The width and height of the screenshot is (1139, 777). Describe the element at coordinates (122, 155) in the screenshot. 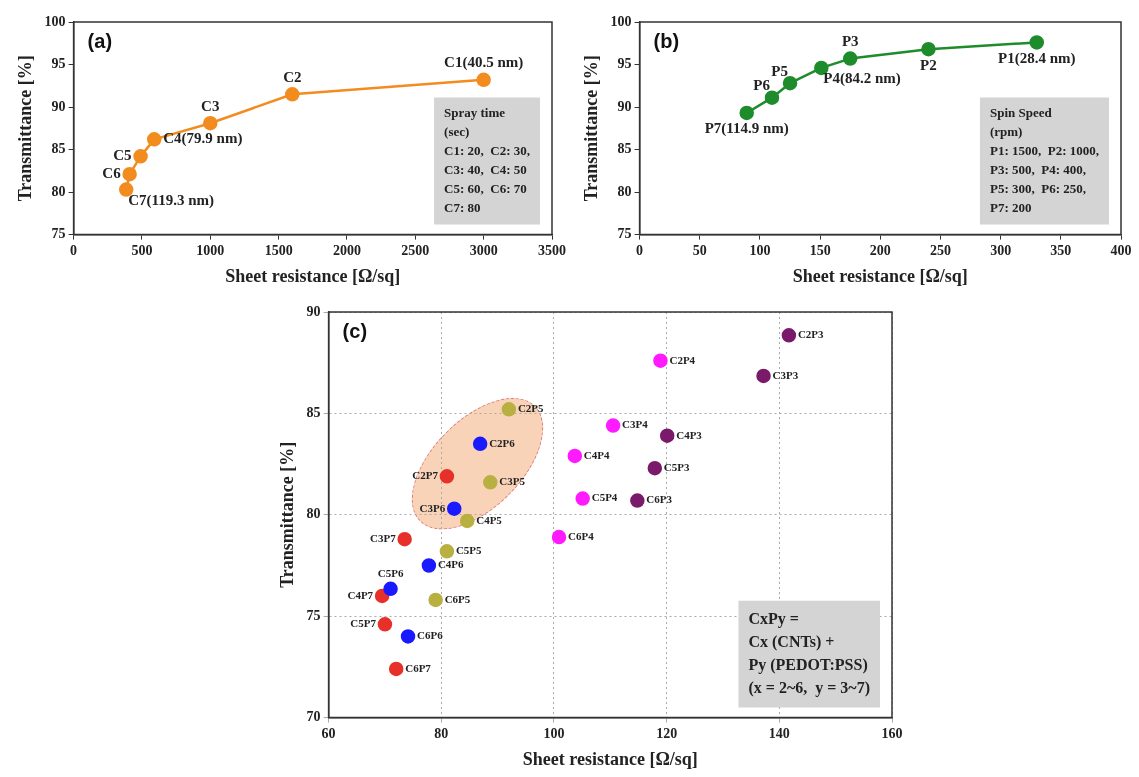

I see `annotation: C5` at that location.